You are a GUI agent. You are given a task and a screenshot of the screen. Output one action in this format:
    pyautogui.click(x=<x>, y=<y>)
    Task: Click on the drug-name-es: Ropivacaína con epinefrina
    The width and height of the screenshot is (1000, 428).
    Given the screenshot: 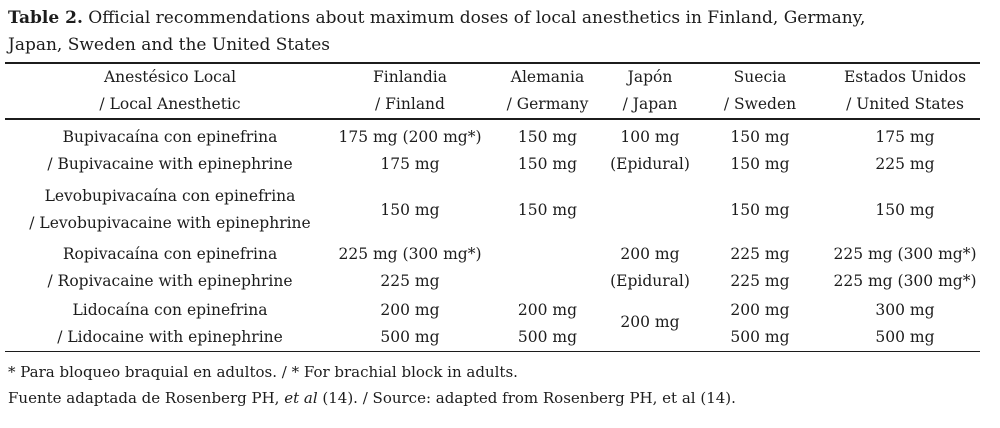 What is the action you would take?
    pyautogui.click(x=170, y=254)
    